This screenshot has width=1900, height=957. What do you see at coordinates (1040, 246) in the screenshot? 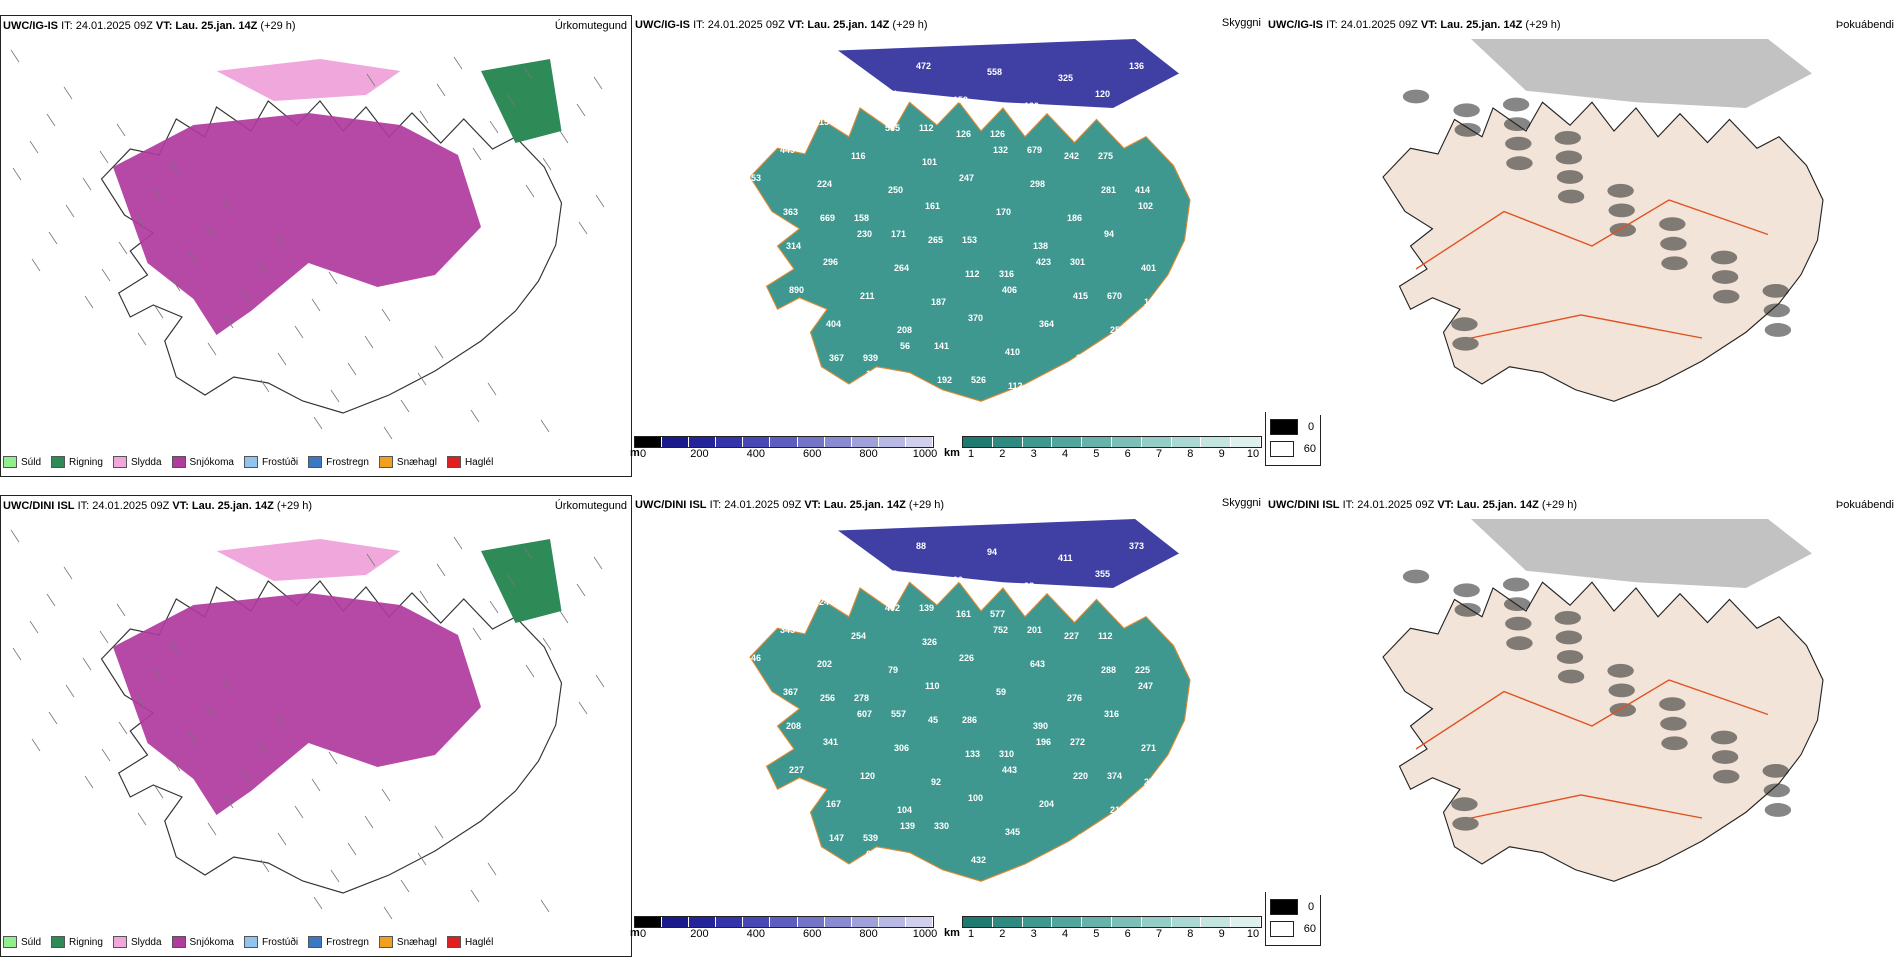
I see `cloud-base-label: 138` at bounding box center [1040, 246].